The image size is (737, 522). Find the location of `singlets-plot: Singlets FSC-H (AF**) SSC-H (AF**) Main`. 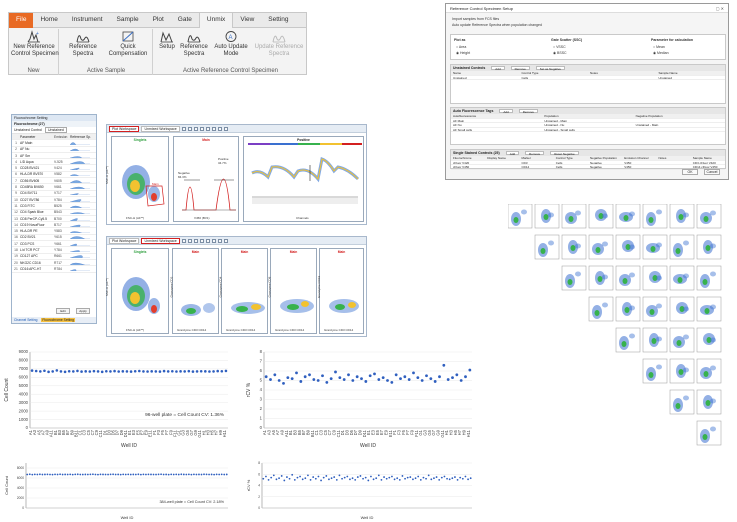

singlets-plot: Singlets FSC-H (AF**) SSC-H (AF**) Main is located at coordinates (137, 179).